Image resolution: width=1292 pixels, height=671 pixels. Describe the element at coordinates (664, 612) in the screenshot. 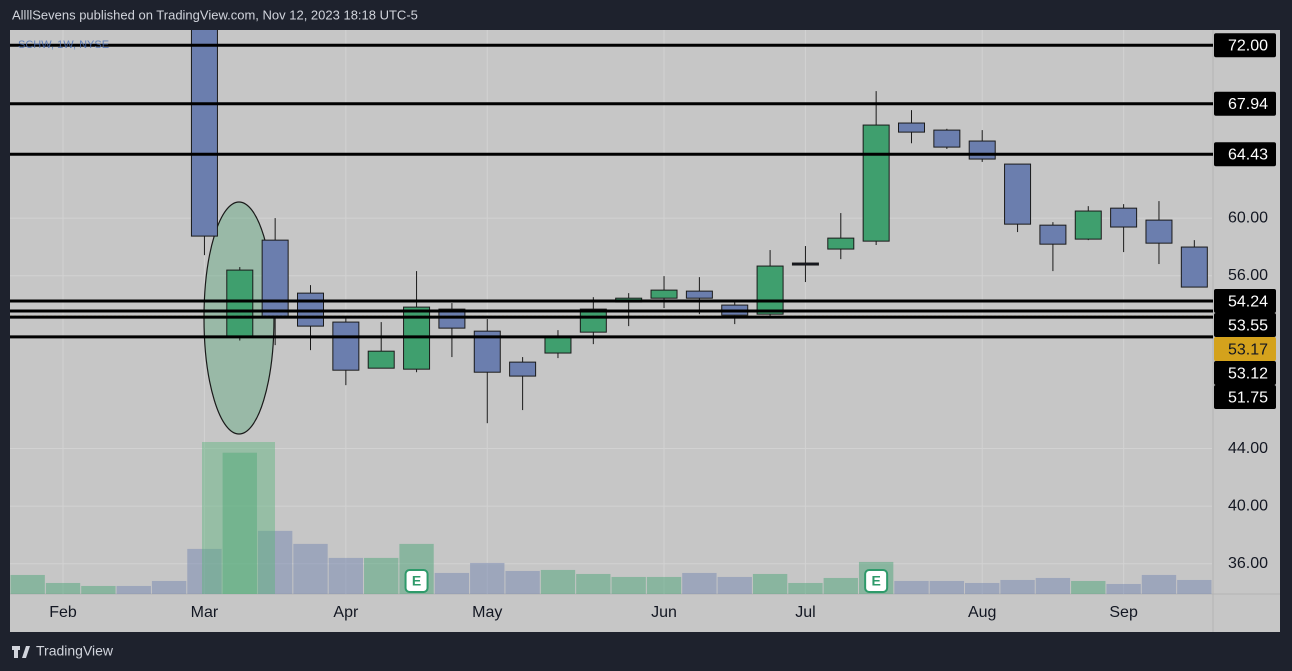

I see `x-tick-label: Jun` at that location.